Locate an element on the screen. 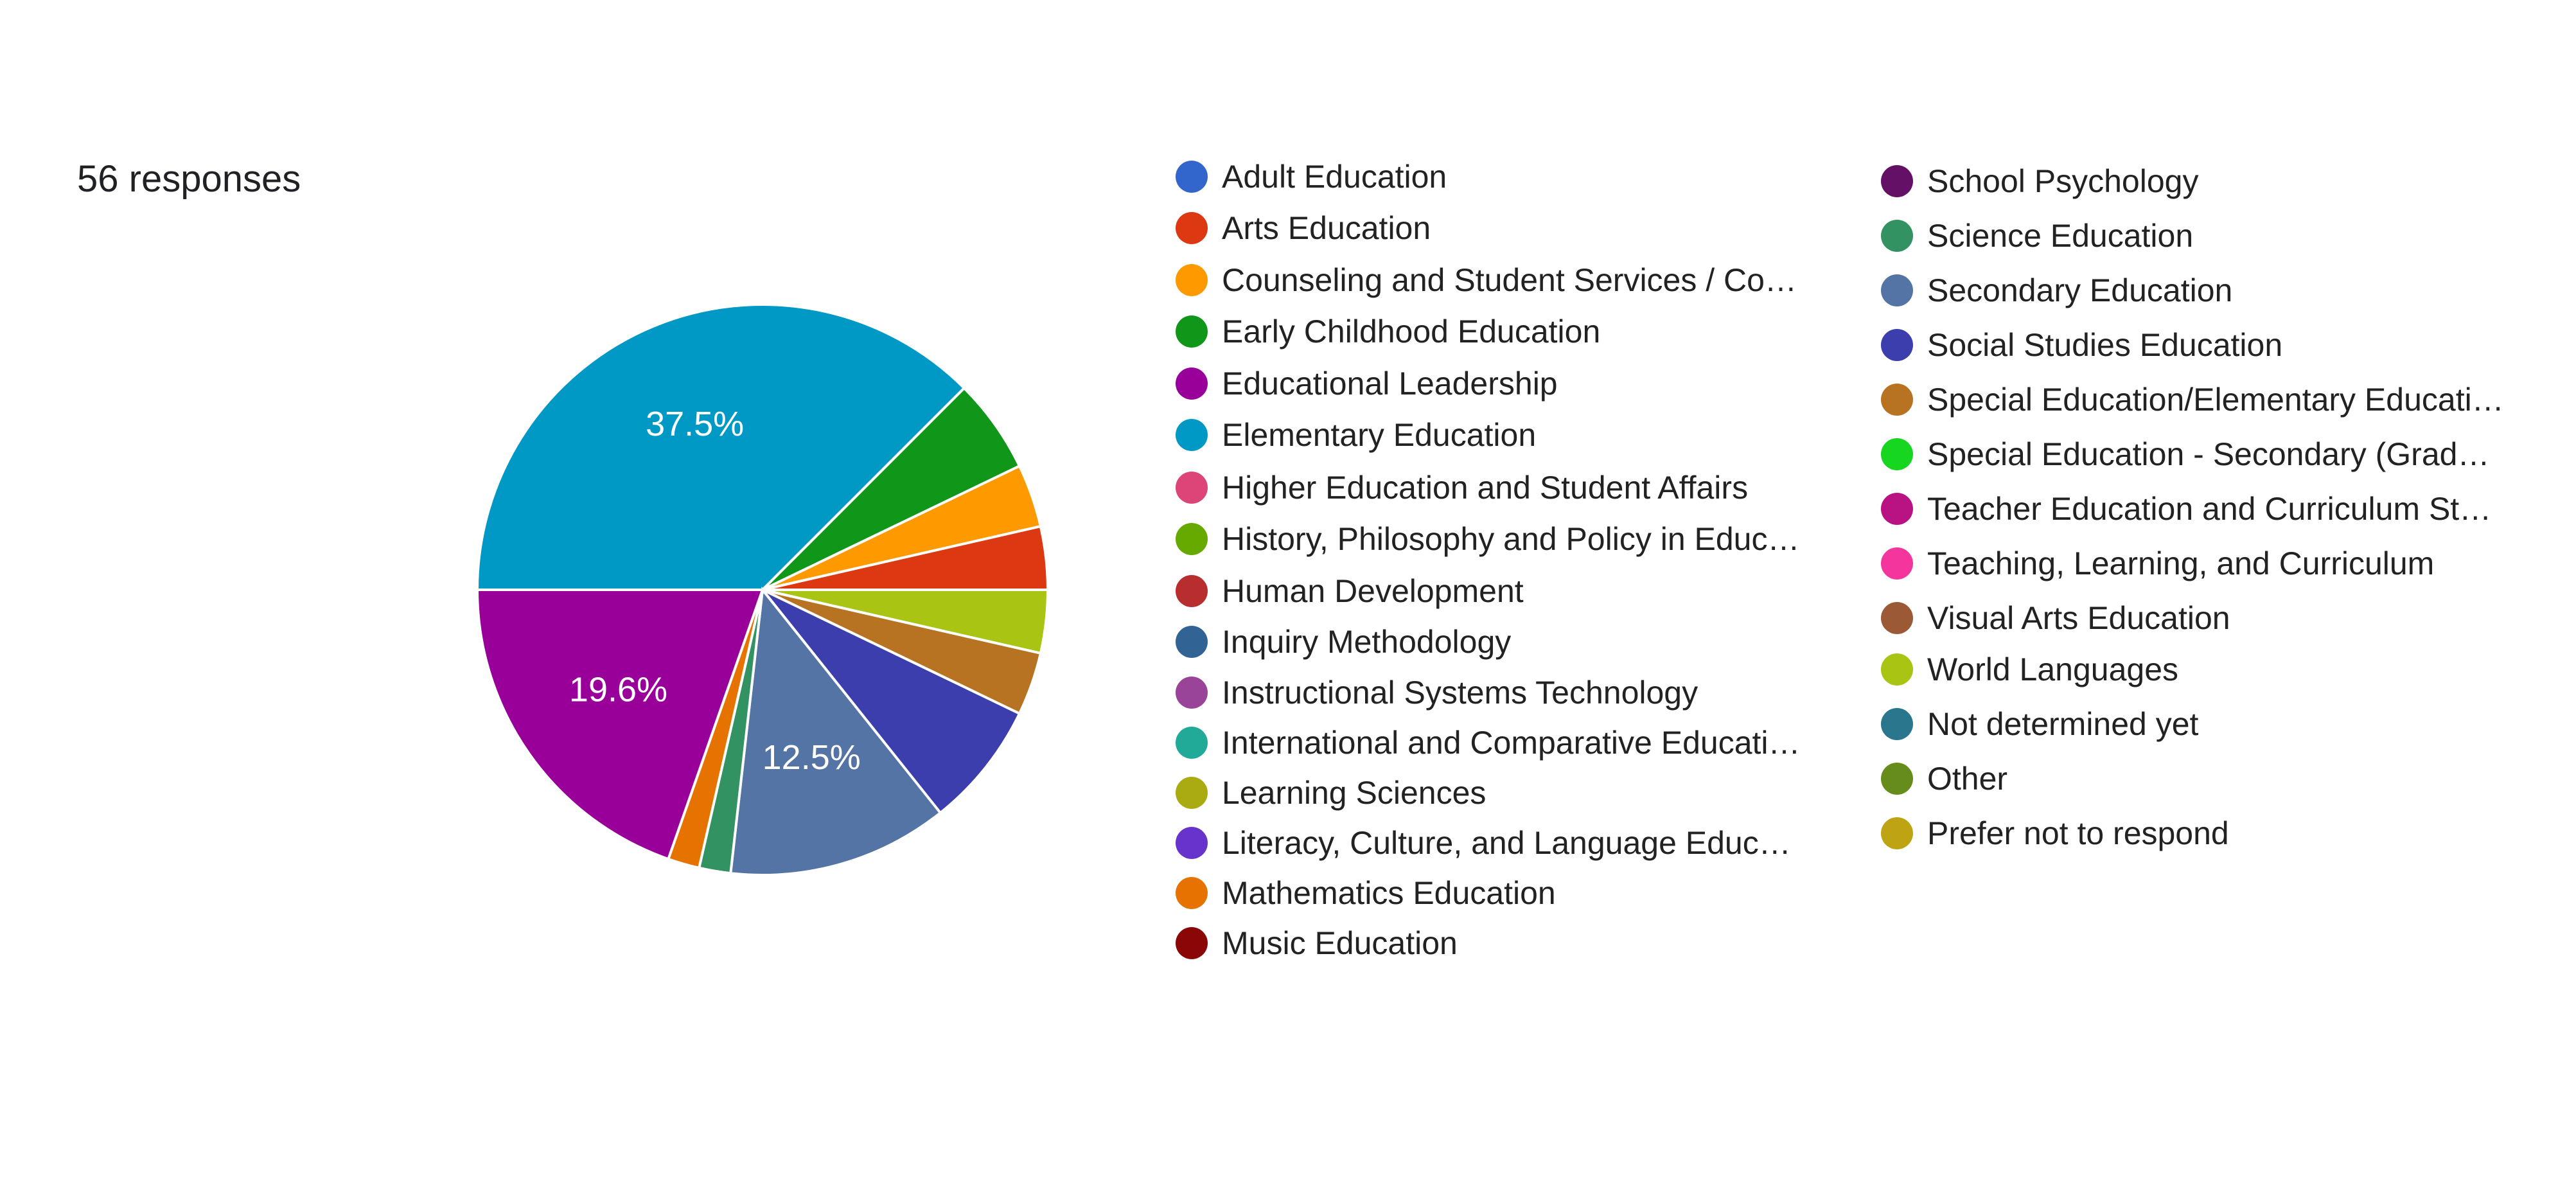 This screenshot has height=1204, width=2576. legend-item: Social Studies Education is located at coordinates (2081, 345).